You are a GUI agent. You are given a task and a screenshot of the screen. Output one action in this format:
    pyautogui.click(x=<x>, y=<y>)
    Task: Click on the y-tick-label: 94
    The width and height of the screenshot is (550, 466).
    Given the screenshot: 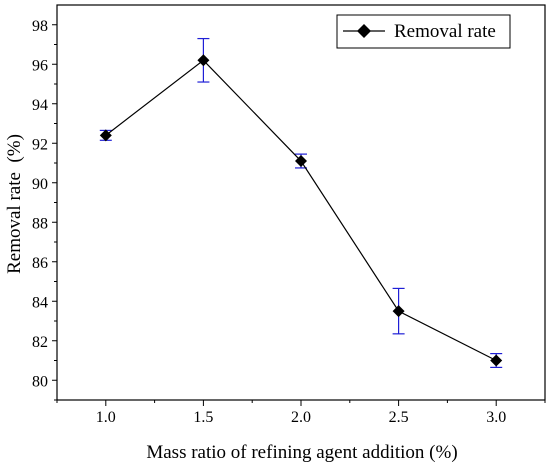 What is the action you would take?
    pyautogui.click(x=40, y=105)
    